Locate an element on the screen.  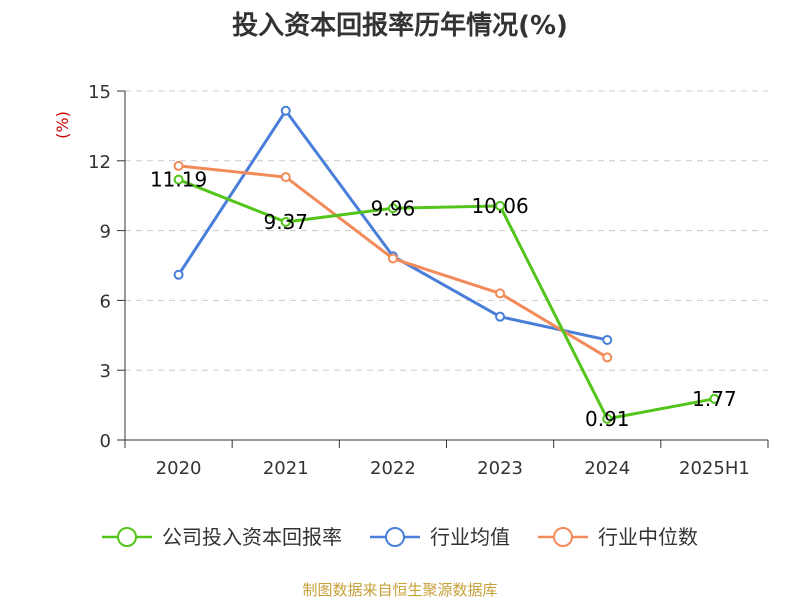
chart-title: 投入资本回报率历年情况(%) is located at coordinates (400, 25).